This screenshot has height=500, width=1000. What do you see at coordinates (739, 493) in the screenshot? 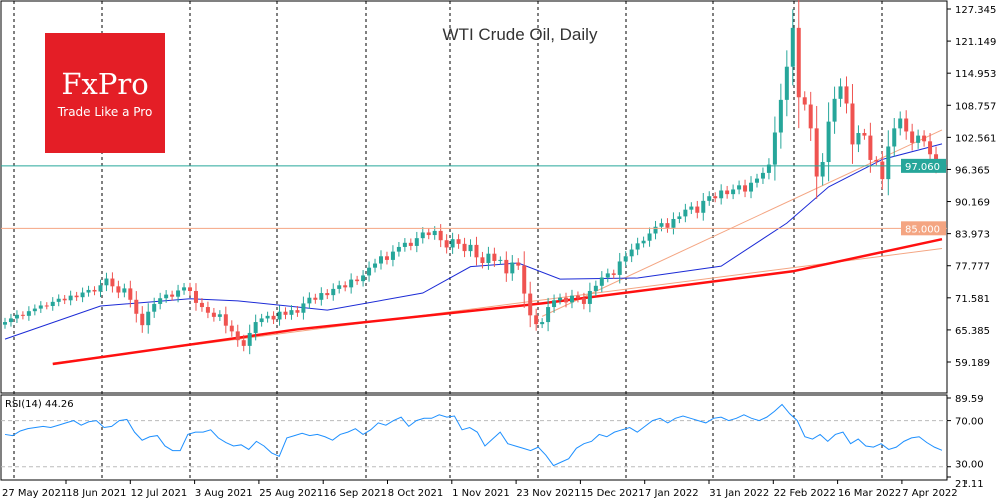
I see `x-tick-label: 31 Jan 2022` at bounding box center [739, 493].